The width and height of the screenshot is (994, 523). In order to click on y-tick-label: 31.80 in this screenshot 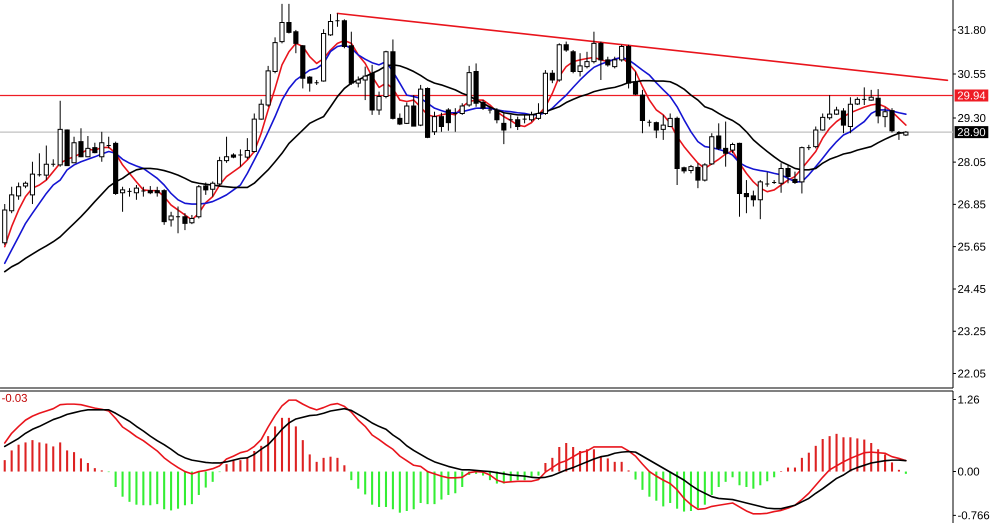, I will do `click(972, 30)`.